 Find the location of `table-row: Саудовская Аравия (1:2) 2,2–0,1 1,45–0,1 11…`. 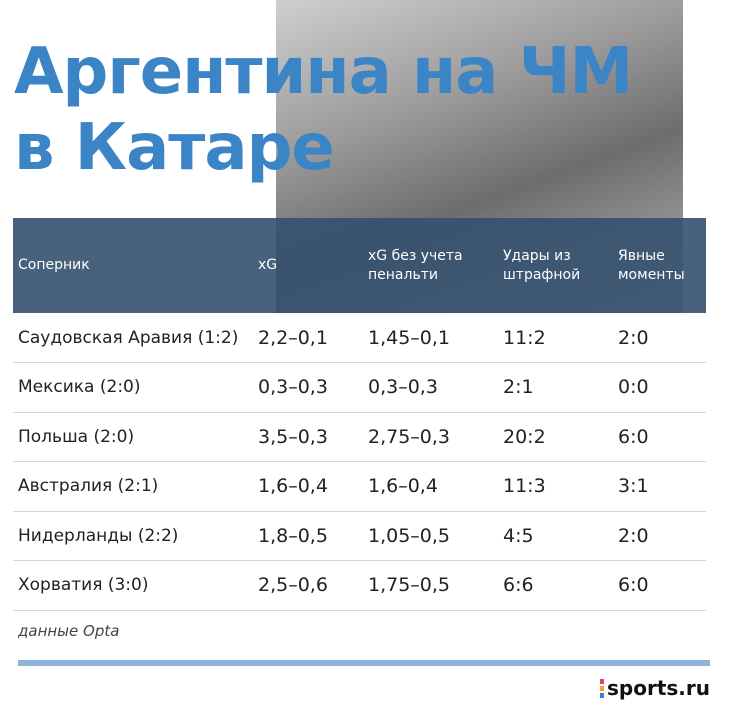

table-row: Саудовская Аравия (1:2) 2,2–0,1 1,45–0,1 11… is located at coordinates (359, 338).